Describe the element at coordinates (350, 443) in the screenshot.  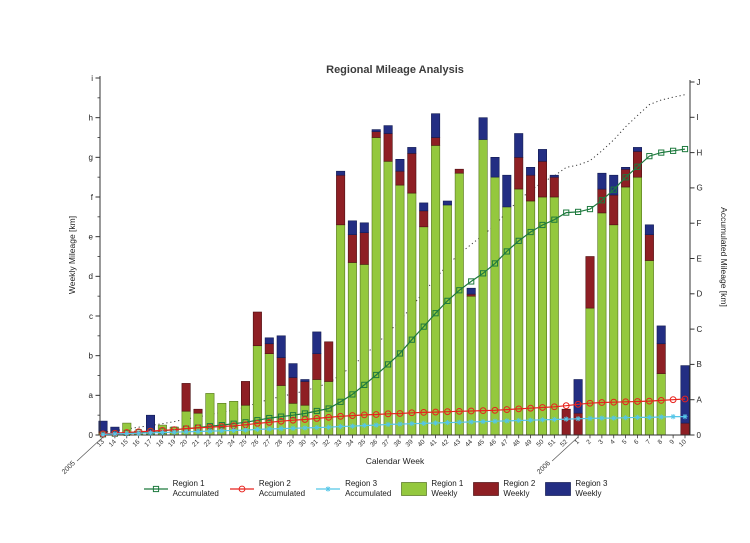
I see `x-tick-label: 34` at that location.